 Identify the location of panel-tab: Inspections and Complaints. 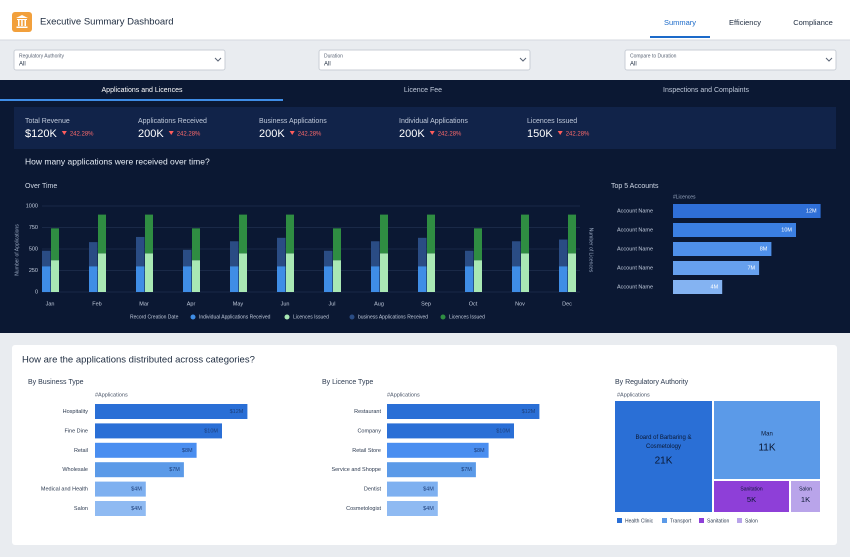
(706, 90).